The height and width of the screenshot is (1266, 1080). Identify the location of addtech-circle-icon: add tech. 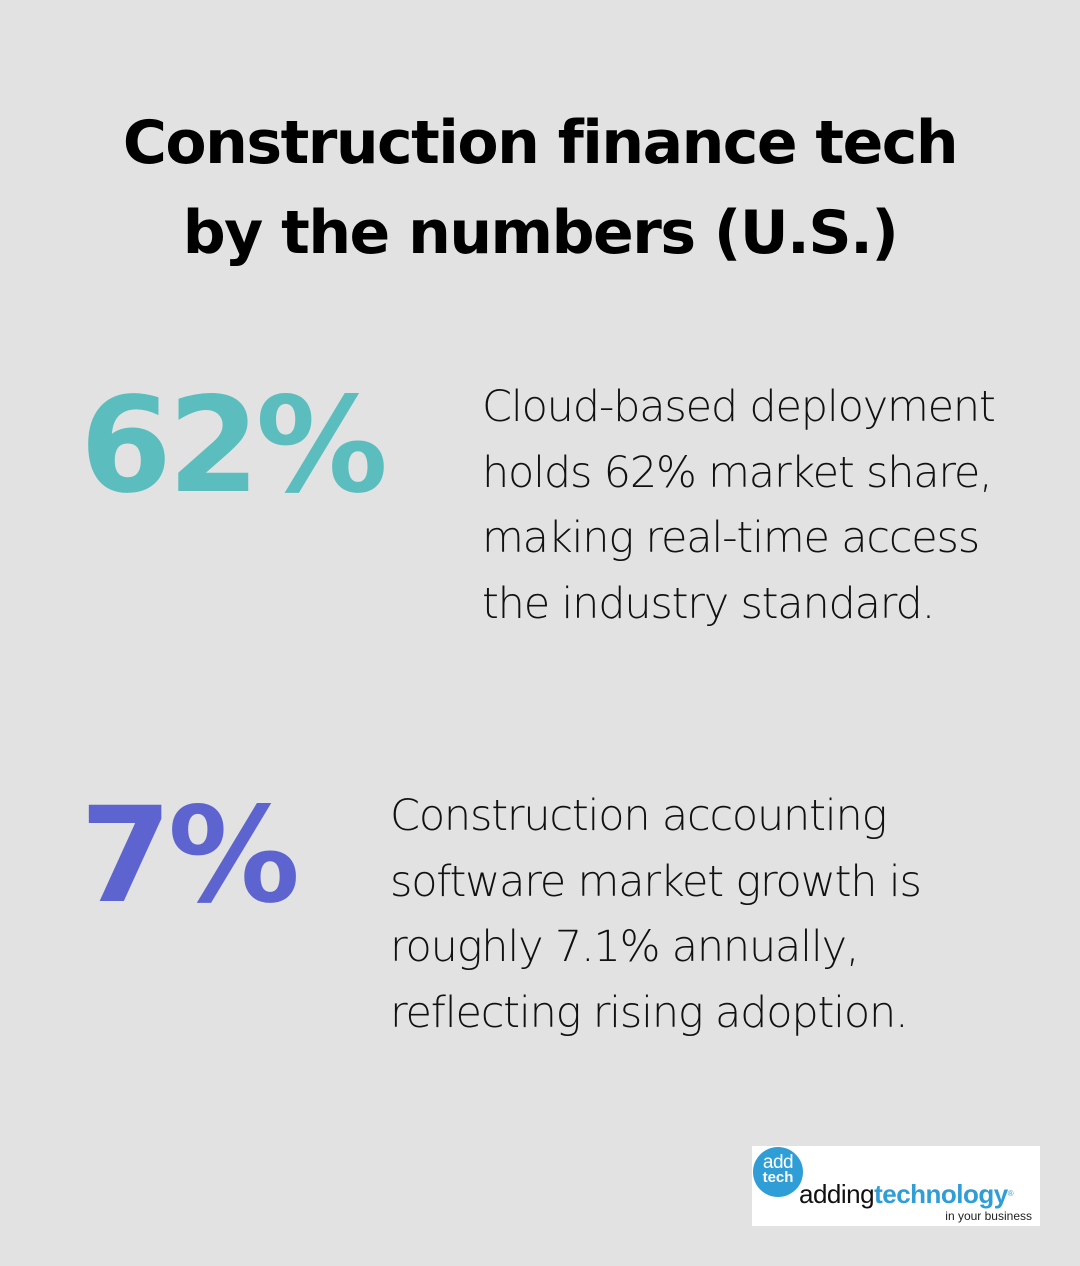
(778, 1172).